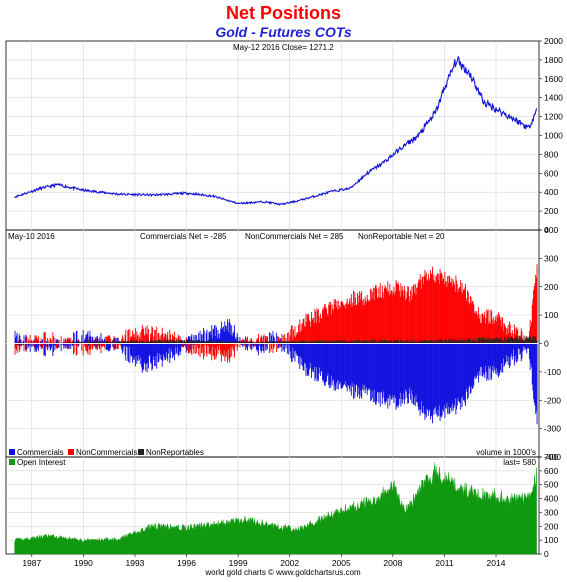  What do you see at coordinates (553, 60) in the screenshot?
I see `price-y-tick-label: 1800` at bounding box center [553, 60].